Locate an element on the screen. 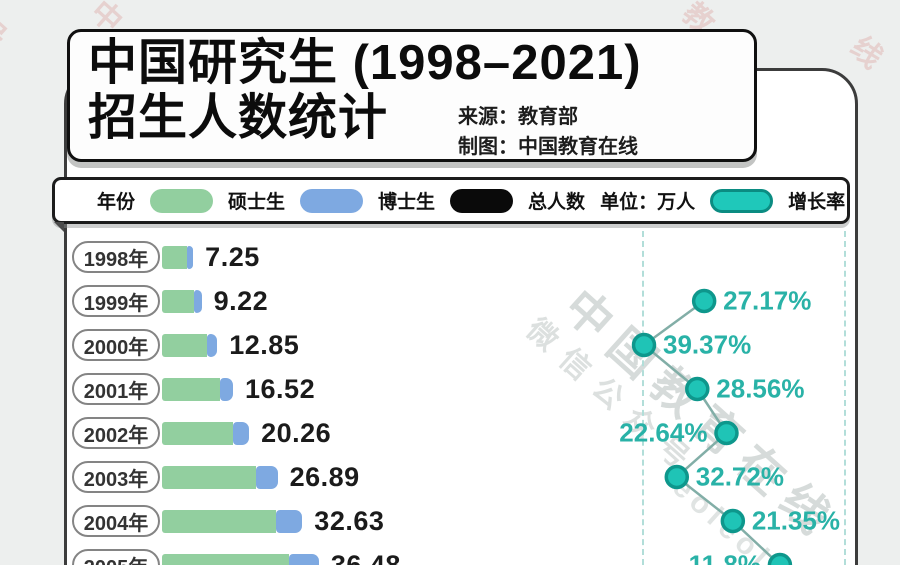  legend-label: 单位：万人 is located at coordinates (648, 202).